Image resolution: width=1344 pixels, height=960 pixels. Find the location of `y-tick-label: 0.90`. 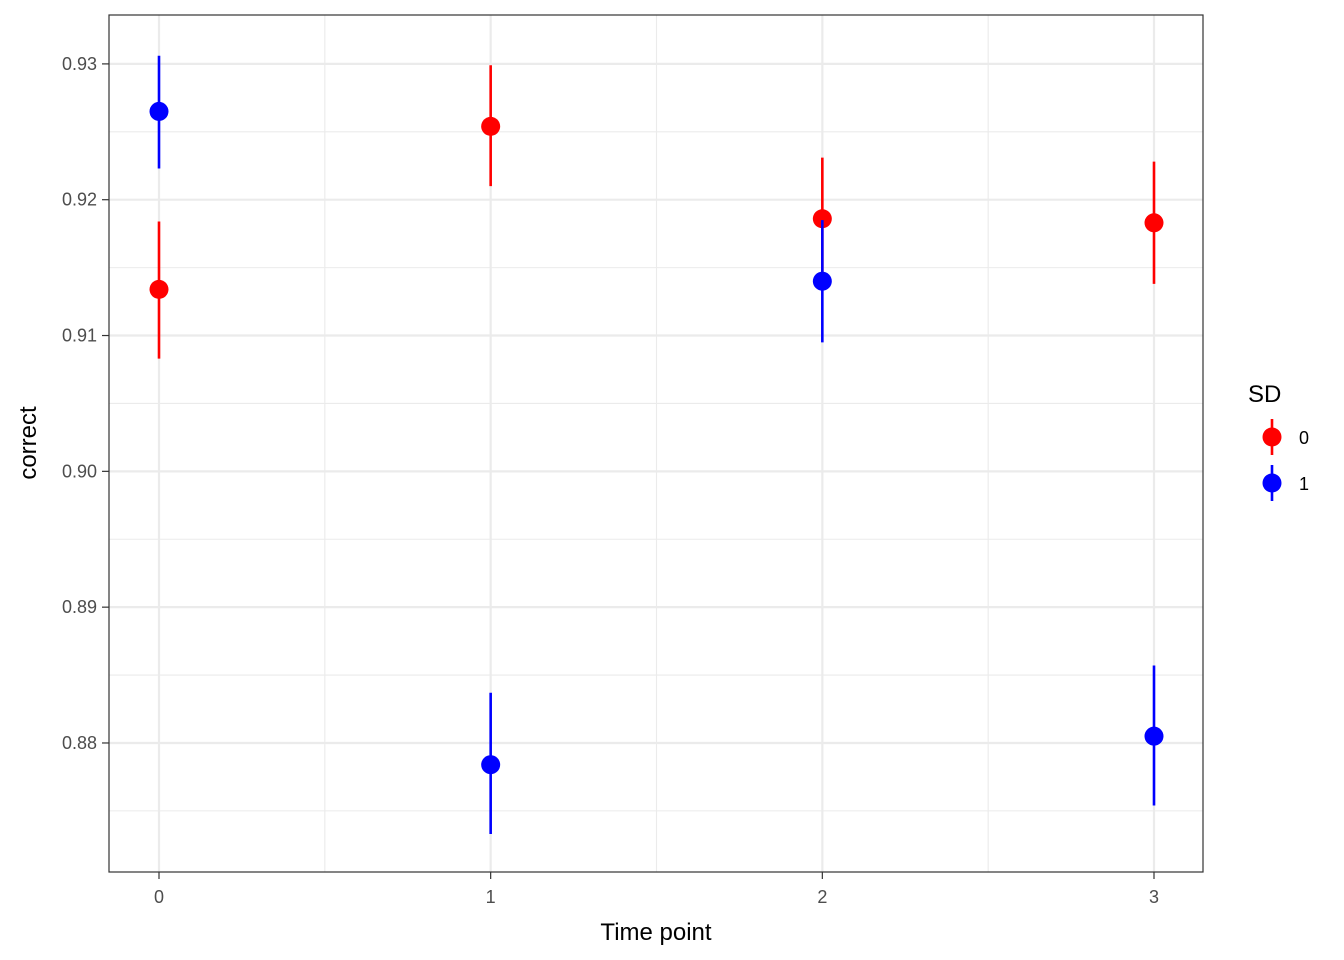

y-tick-label: 0.90 is located at coordinates (79, 471).